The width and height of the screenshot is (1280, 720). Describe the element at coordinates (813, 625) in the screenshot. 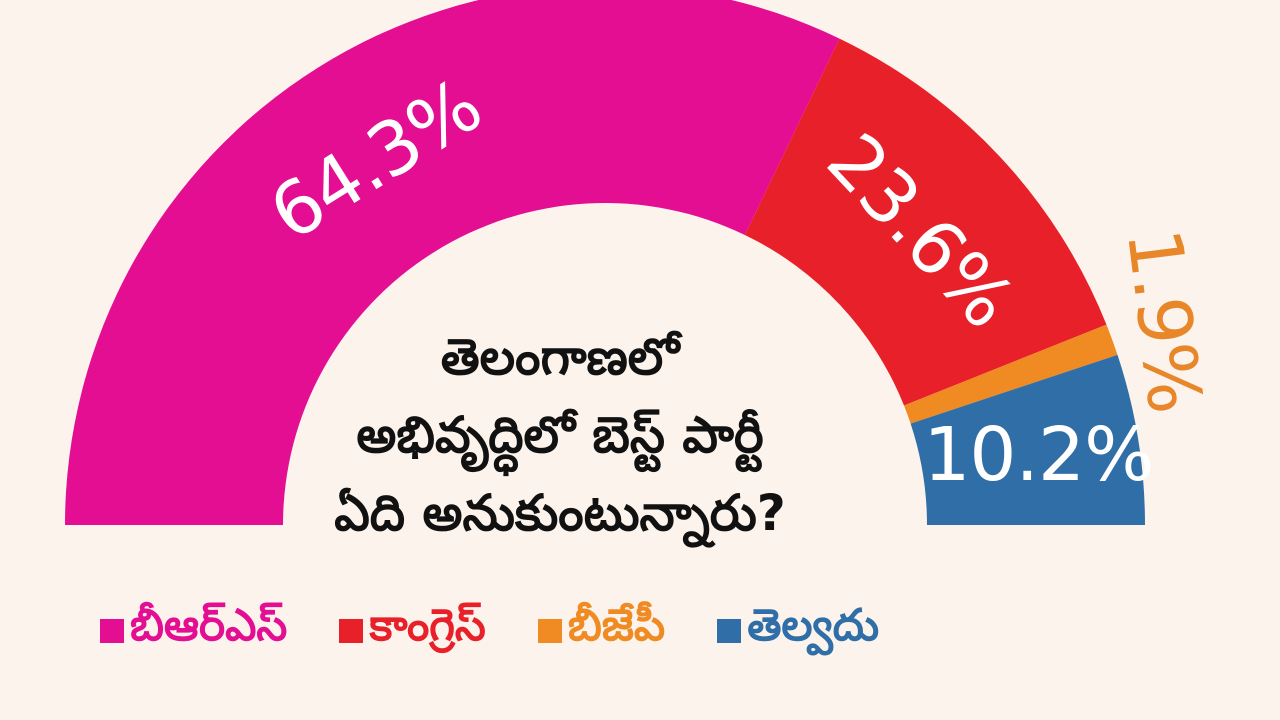

I see `legend-label-dont-know: తెల్వదు` at that location.